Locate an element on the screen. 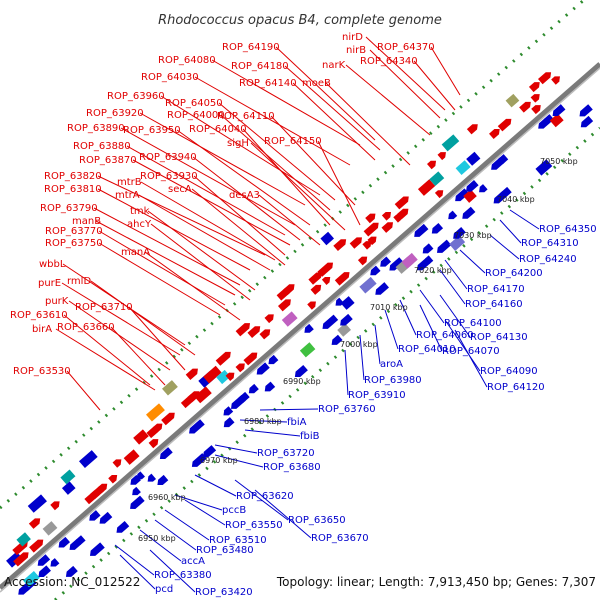  gene-label: fbiB is located at coordinates (310, 436).